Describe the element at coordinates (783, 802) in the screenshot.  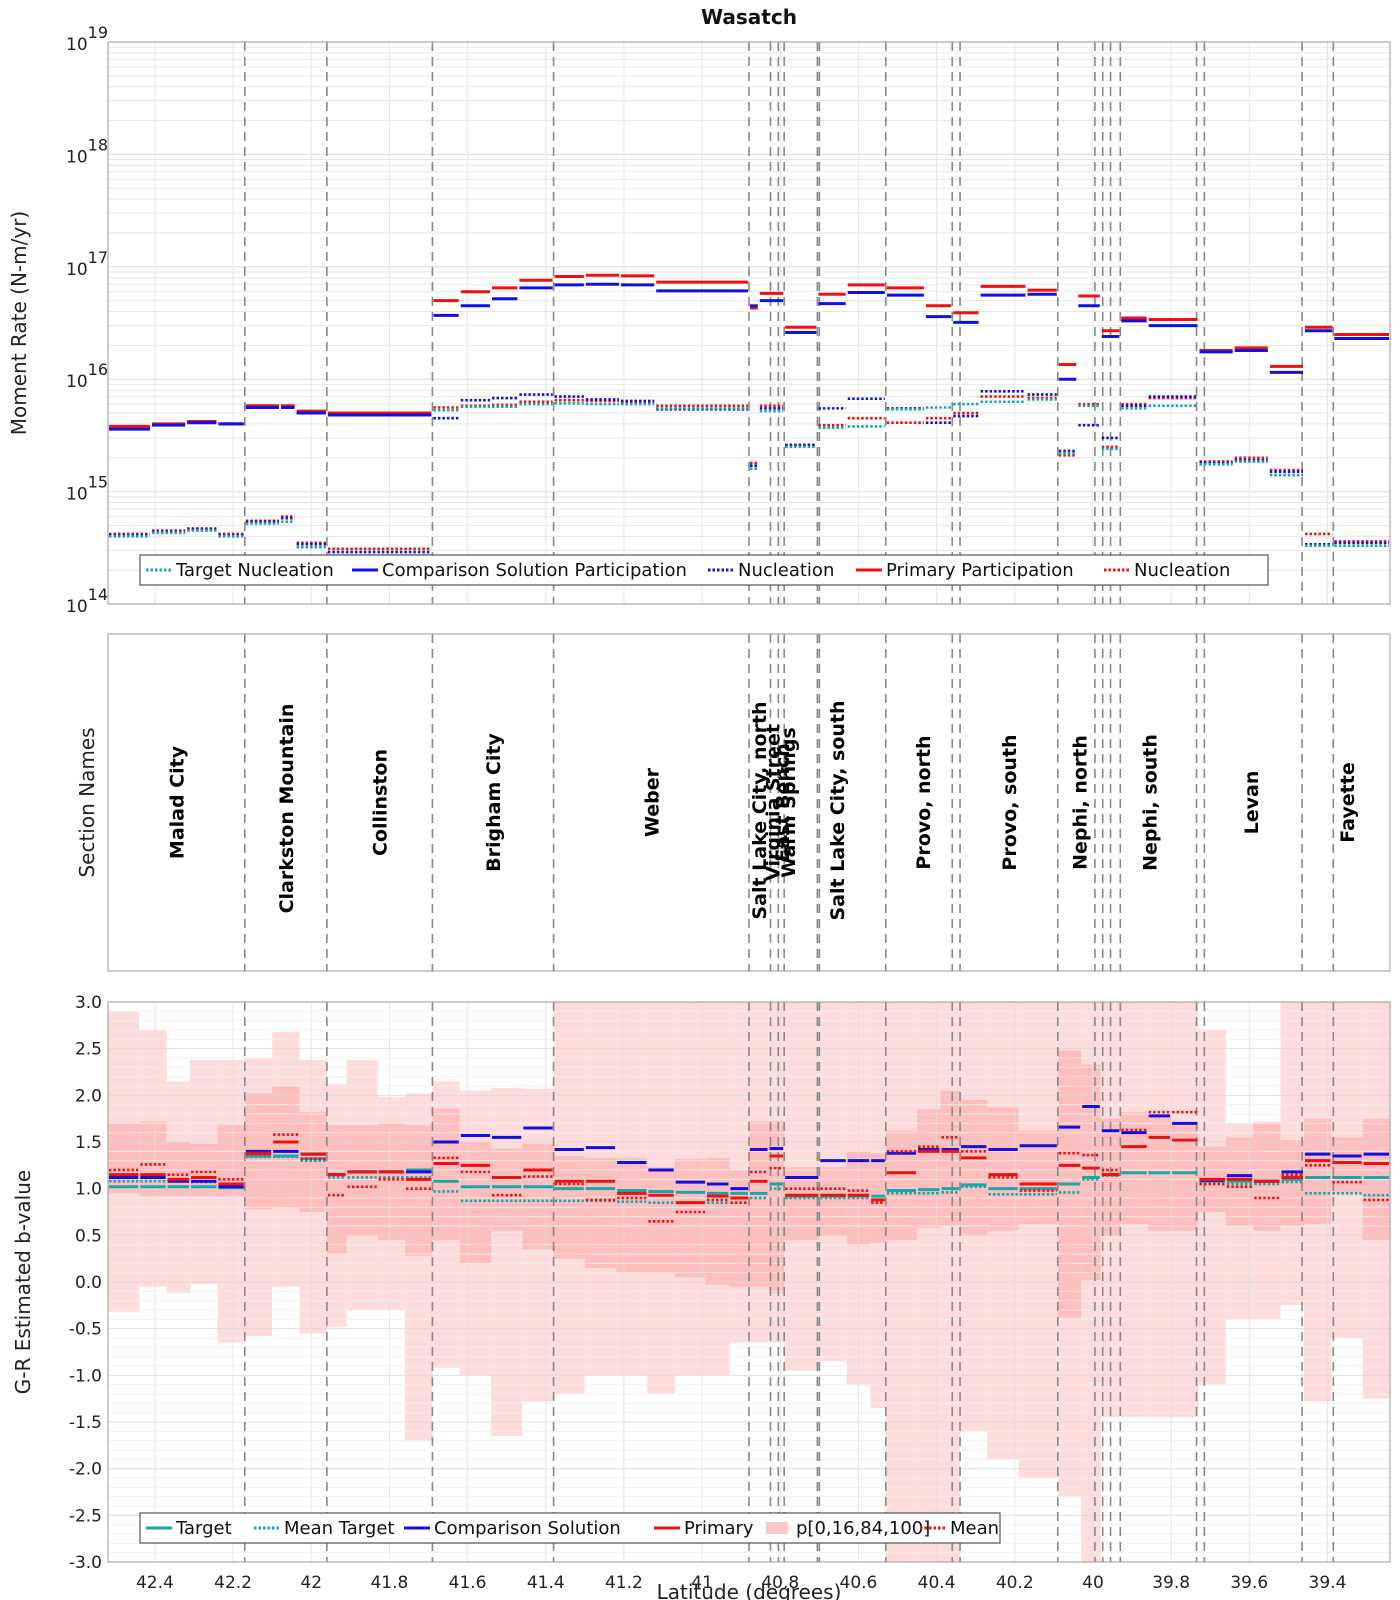
I see `section-name-label: East Bench` at that location.